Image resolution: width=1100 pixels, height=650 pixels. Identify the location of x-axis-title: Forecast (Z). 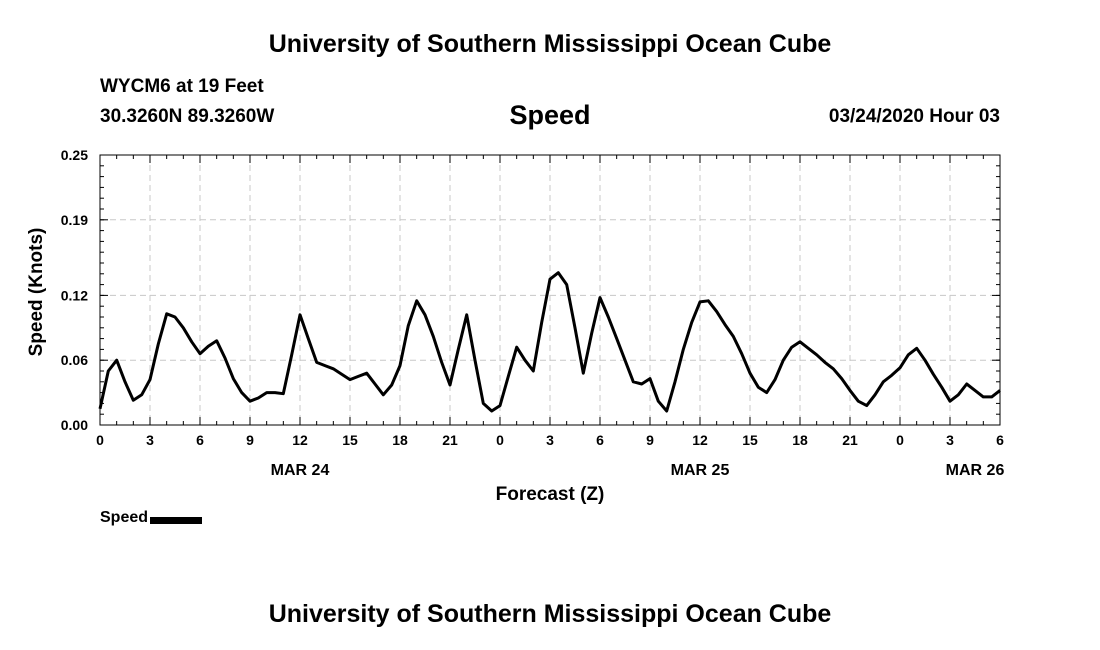
(550, 494).